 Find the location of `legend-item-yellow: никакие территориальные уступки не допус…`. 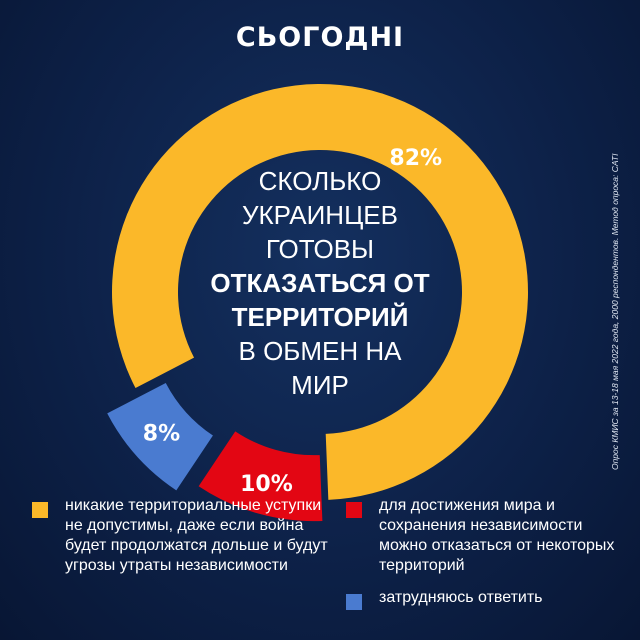

legend-item-yellow: никакие территориальные уступки не допус… is located at coordinates (184, 536).